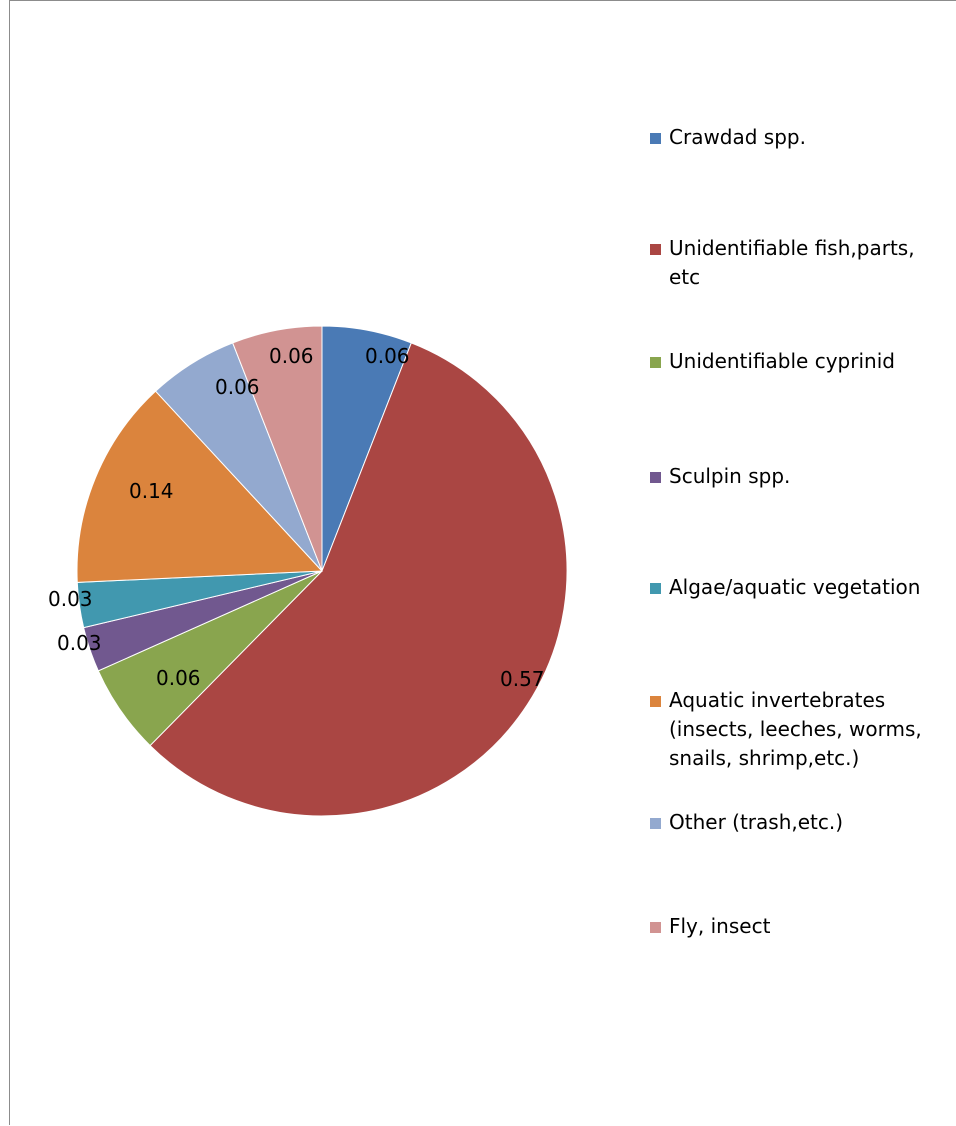 This screenshot has width=956, height=1126. I want to click on legend-label: snails, shrimp,etc.), so click(764, 758).